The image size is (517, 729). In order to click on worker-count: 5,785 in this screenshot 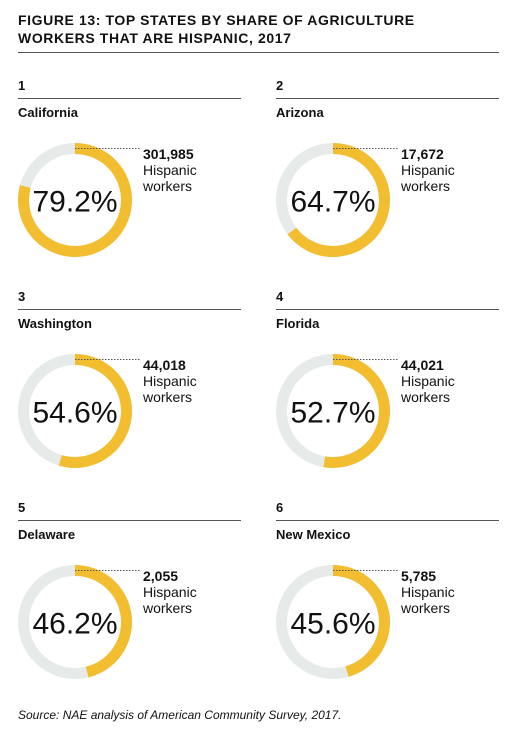, I will do `click(419, 576)`.